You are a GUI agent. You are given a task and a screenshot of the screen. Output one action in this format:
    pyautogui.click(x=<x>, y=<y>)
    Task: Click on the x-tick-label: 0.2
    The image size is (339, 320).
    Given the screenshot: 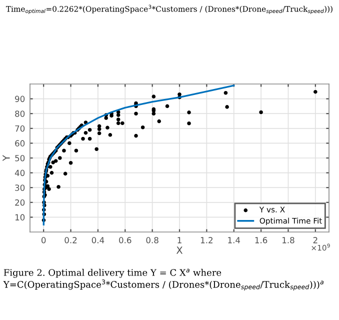 What is the action you would take?
    pyautogui.click(x=70, y=240)
    